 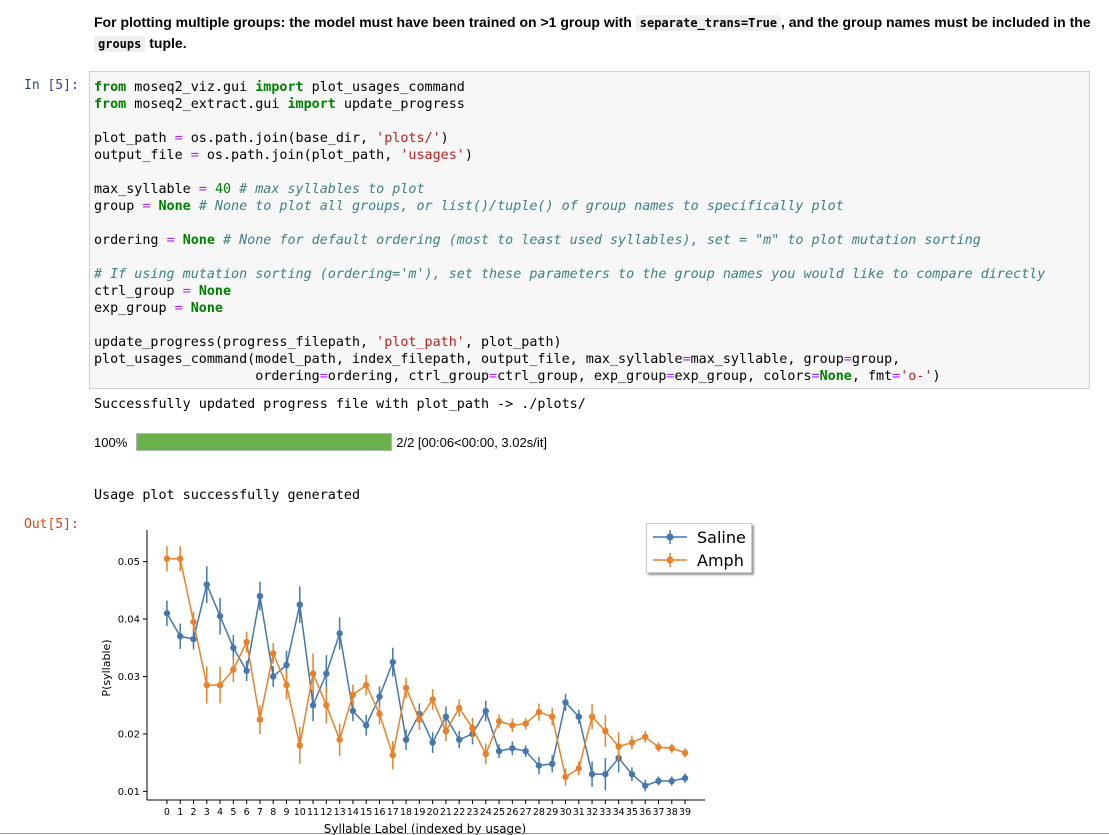 What do you see at coordinates (207, 104) in the screenshot?
I see `code-text: moseq2_extract.gui` at bounding box center [207, 104].